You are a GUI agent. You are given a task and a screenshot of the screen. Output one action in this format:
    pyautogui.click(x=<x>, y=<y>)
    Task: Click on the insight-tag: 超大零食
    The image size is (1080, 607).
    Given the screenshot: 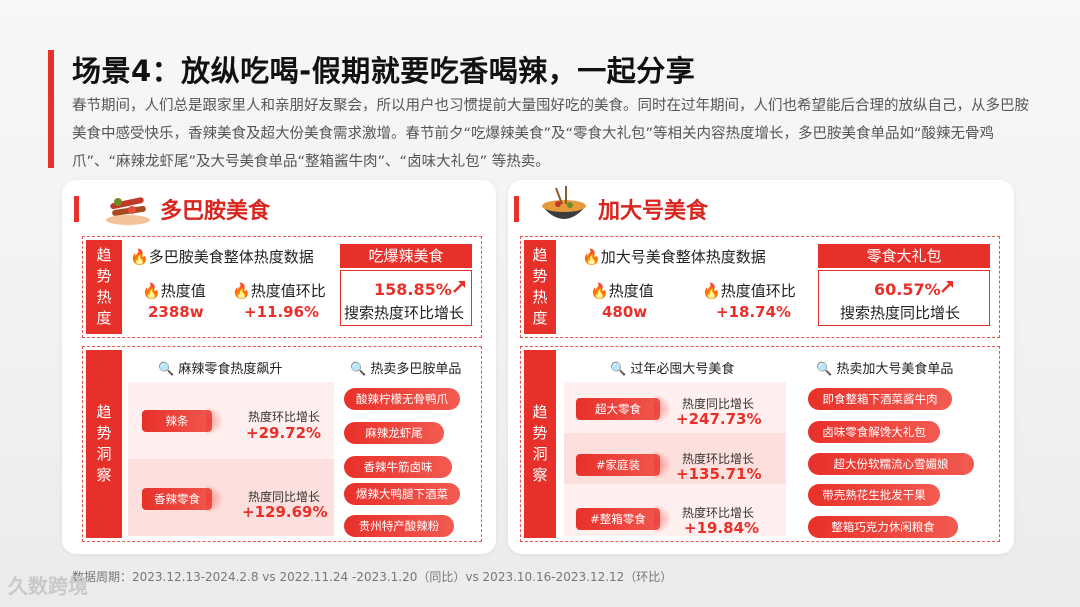 What is the action you would take?
    pyautogui.click(x=624, y=409)
    